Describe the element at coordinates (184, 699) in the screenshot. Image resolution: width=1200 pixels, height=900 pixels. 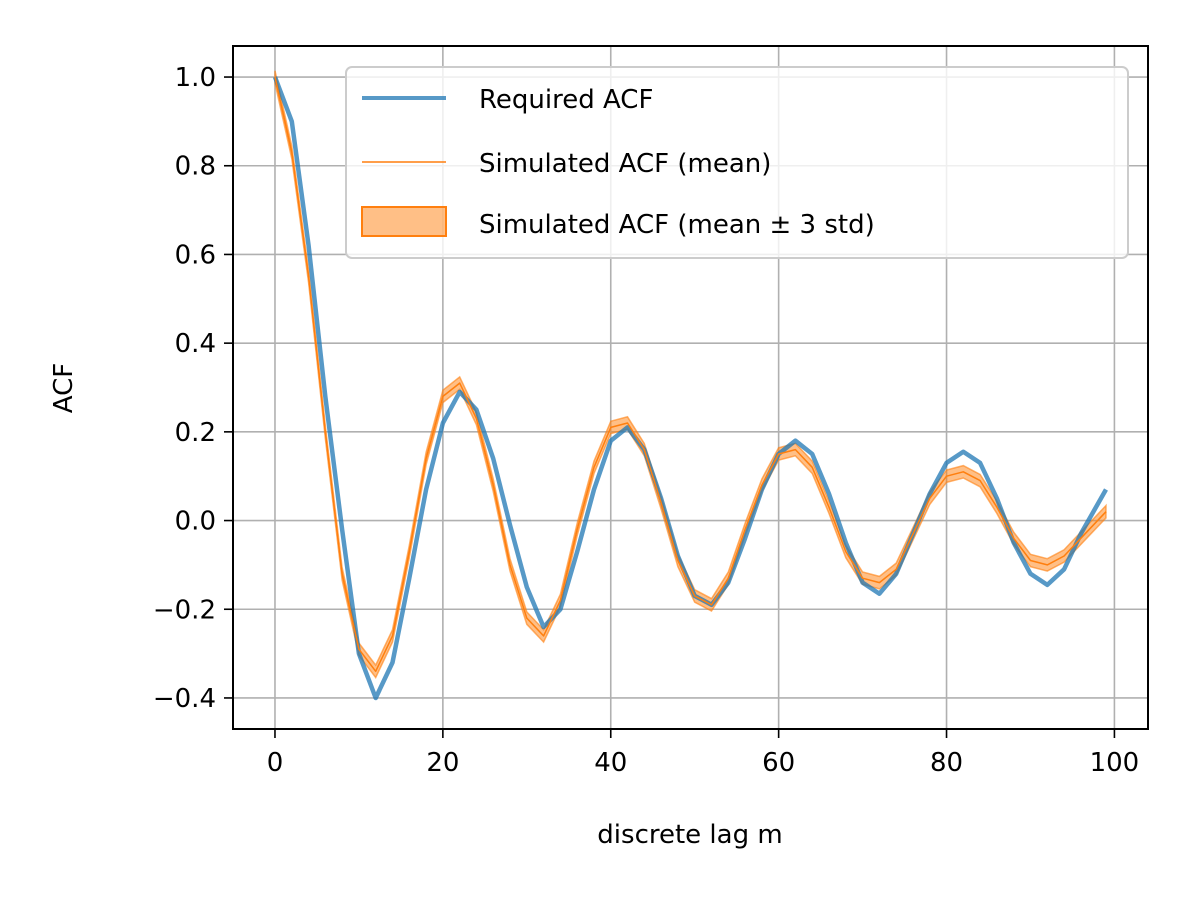
I see `y-tick-label: −0.4` at that location.